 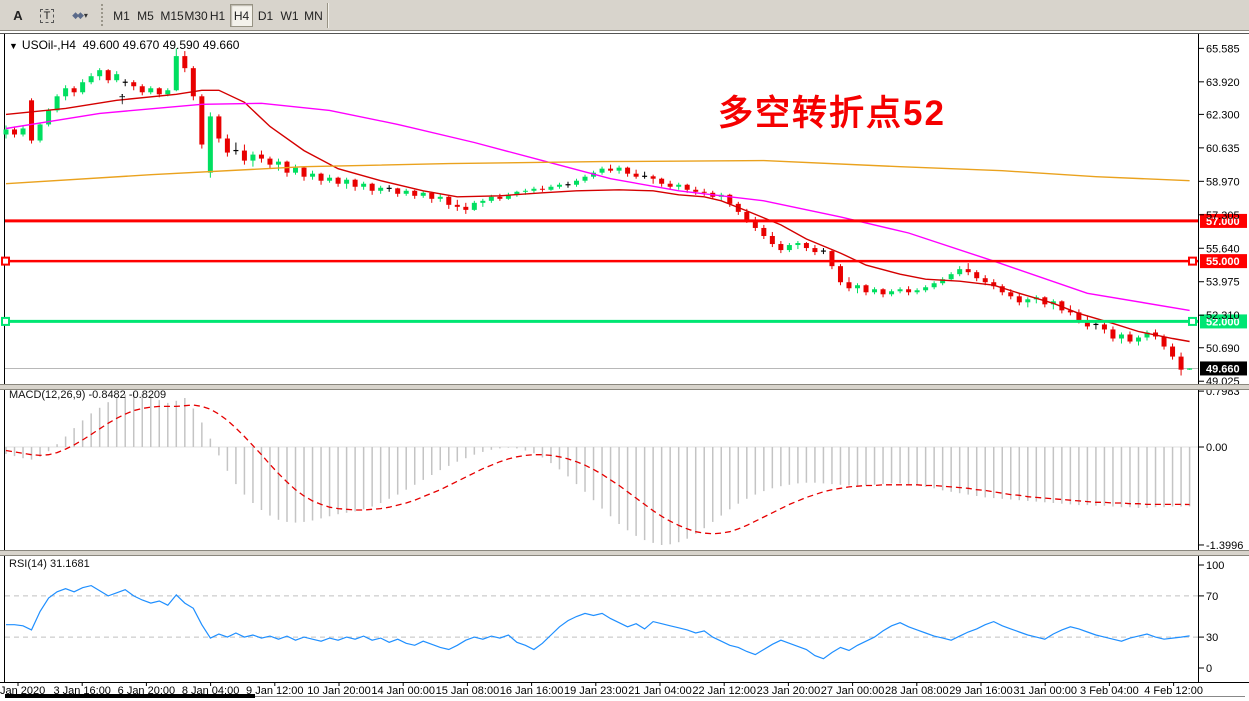 What do you see at coordinates (789, 691) in the screenshot?
I see `svg-text: 23 Jan 20:00` at bounding box center [789, 691].